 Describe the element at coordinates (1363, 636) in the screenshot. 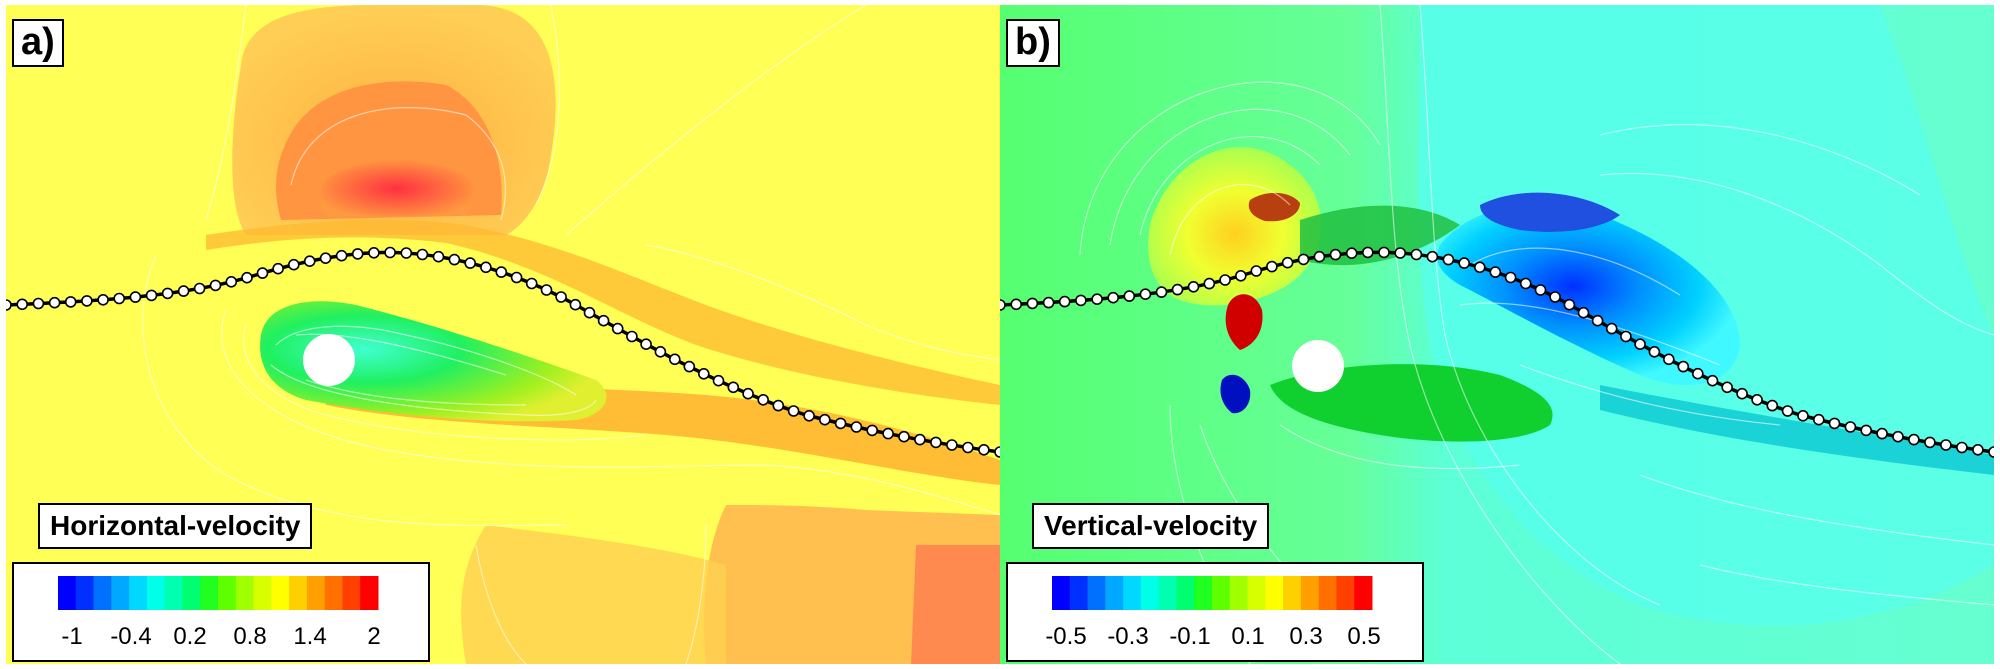

I see `colorbar-tick: 0.5` at that location.